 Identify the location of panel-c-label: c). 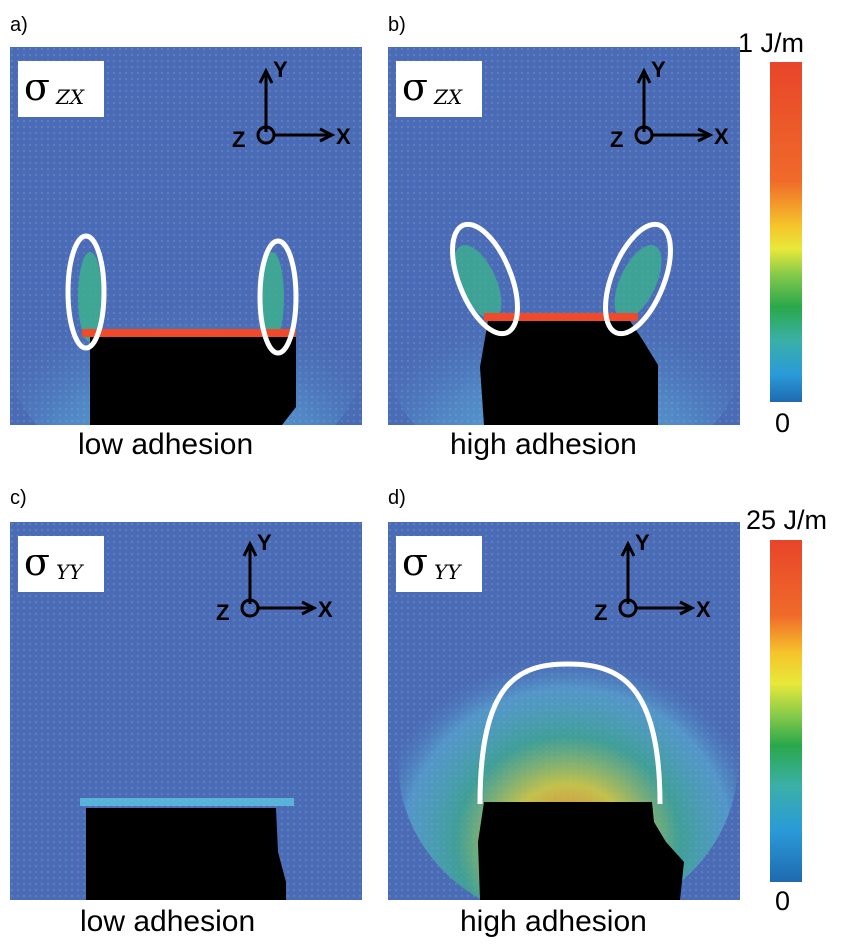
(18, 498).